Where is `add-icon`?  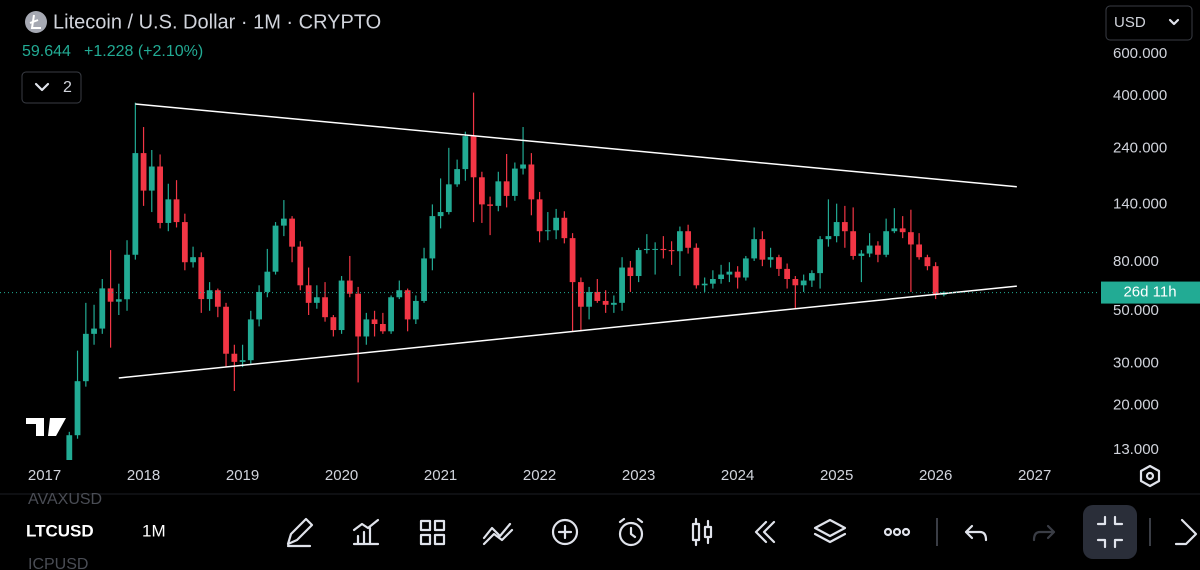
add-icon is located at coordinates (565, 532).